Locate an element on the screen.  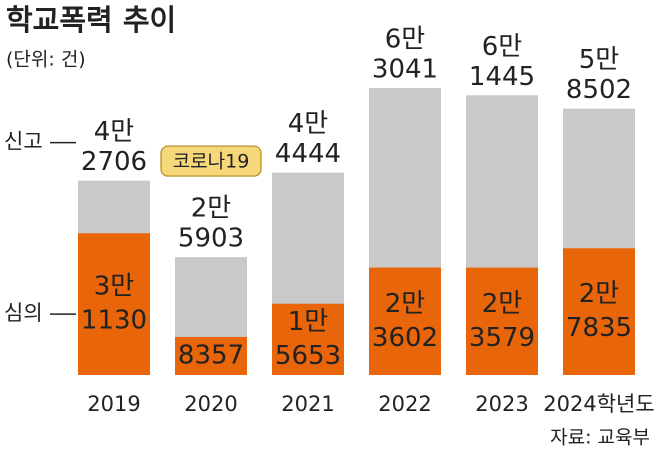
value-label: 3602 is located at coordinates (405, 338).